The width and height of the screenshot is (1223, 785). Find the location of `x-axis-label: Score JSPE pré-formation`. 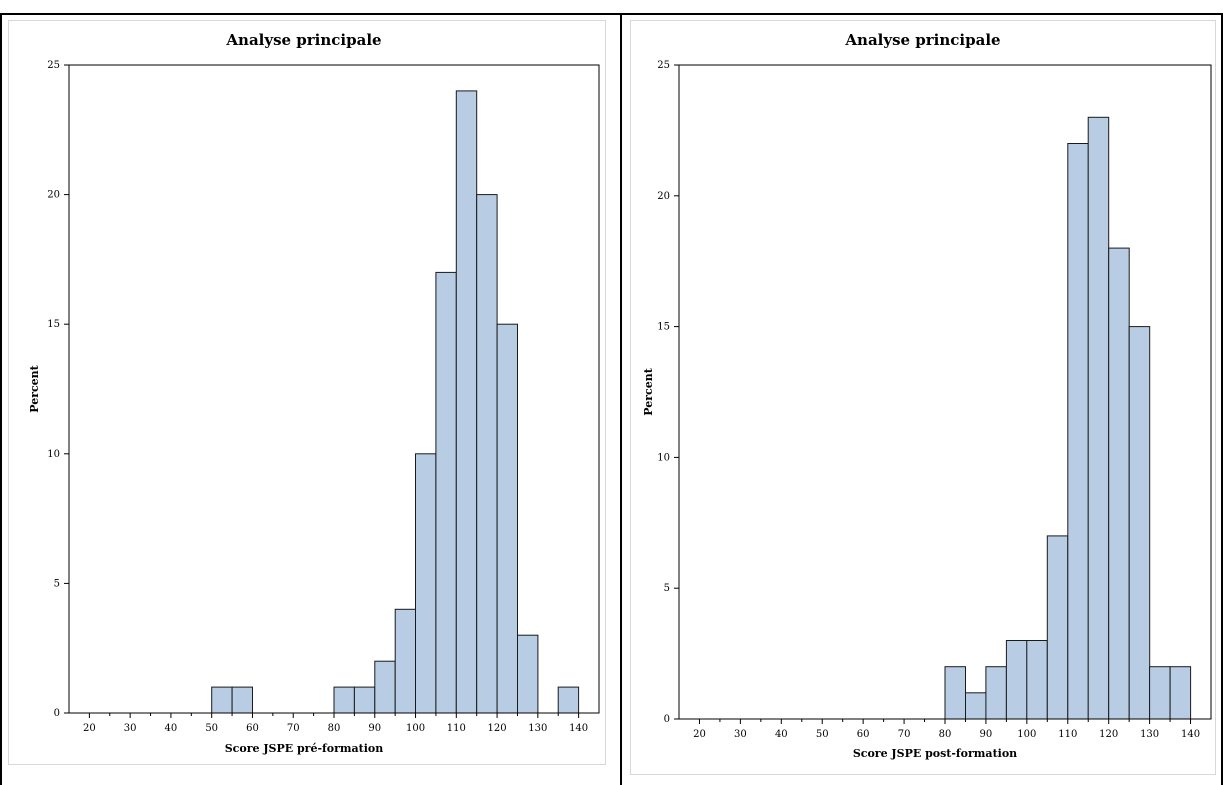

x-axis-label: Score JSPE pré-formation is located at coordinates (304, 748).